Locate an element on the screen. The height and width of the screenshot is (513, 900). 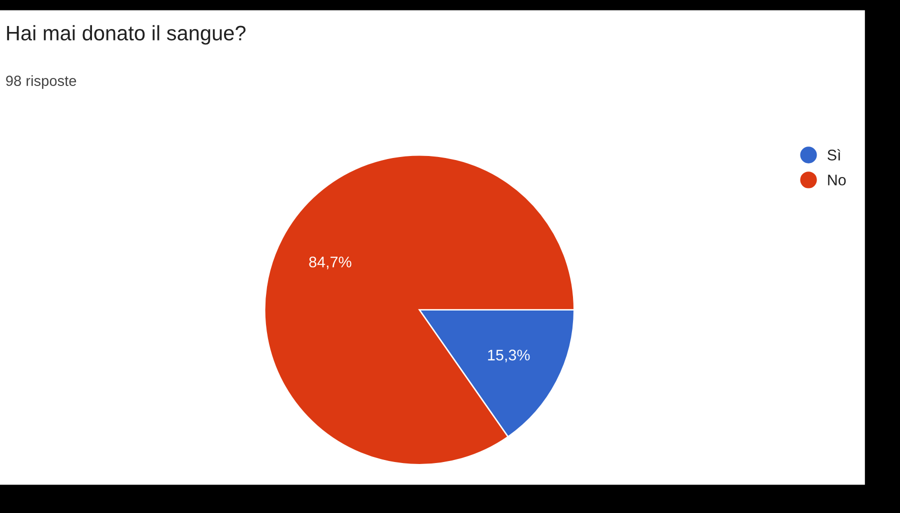
text: 98 risposte is located at coordinates (41, 82).